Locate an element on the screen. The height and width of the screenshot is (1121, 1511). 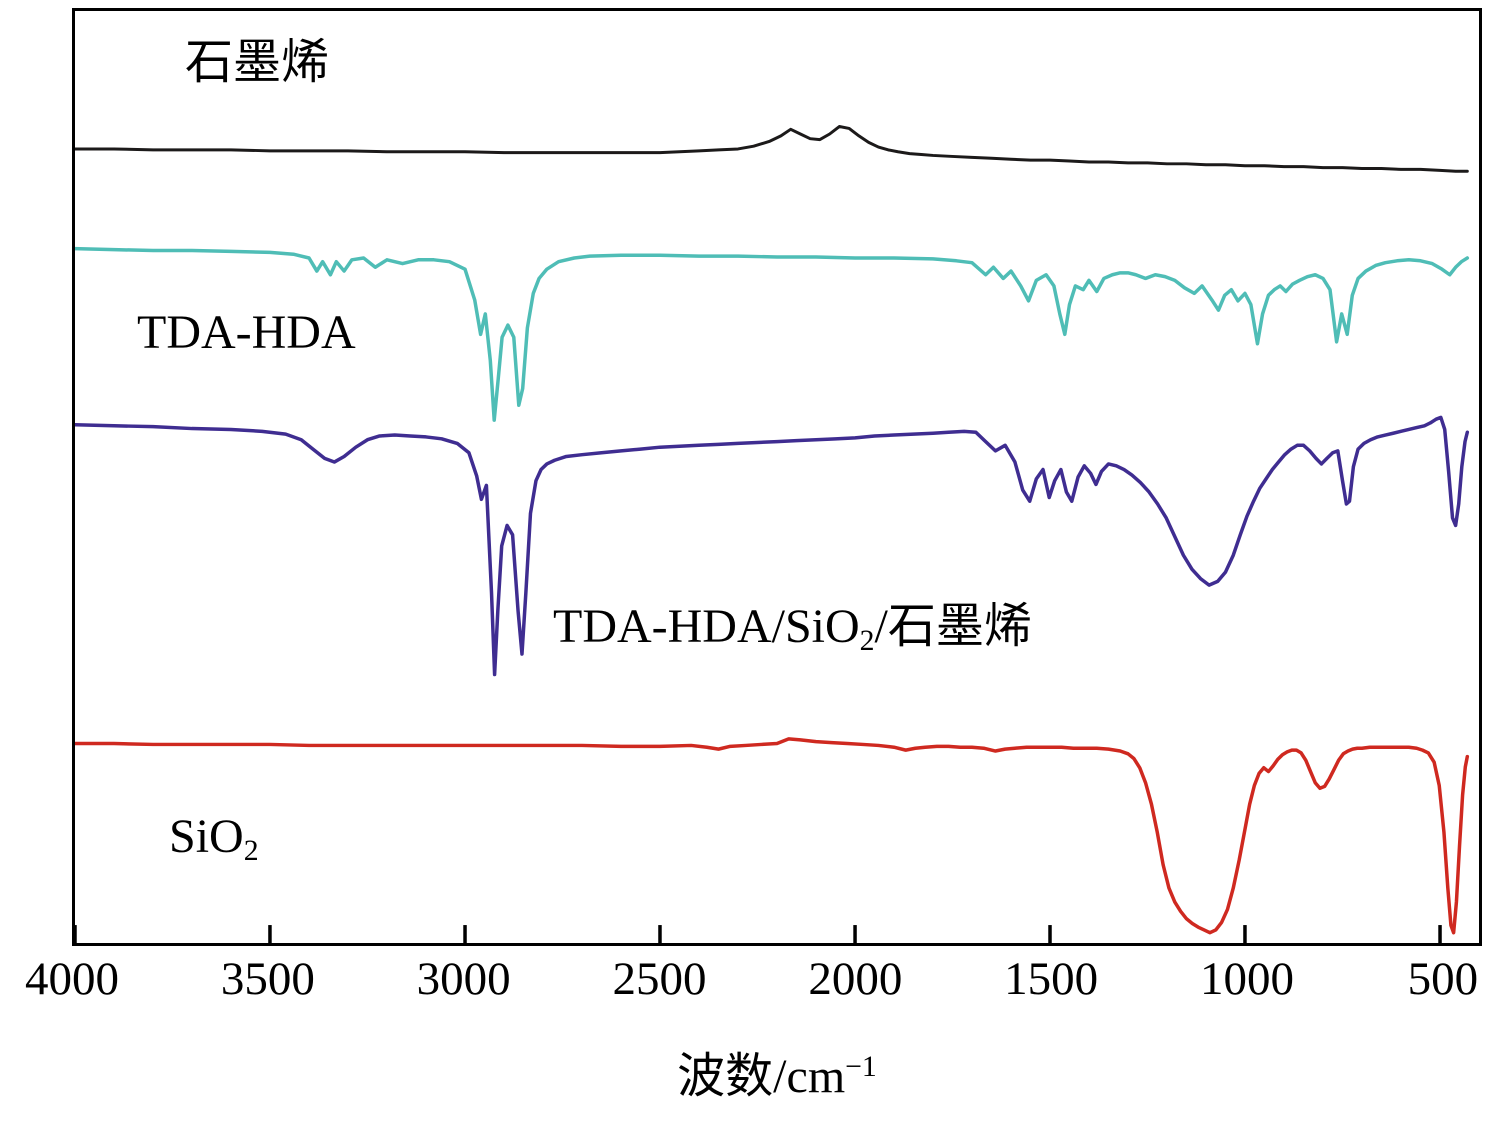
series-label-graphene: 石墨烯 is located at coordinates (257, 63).